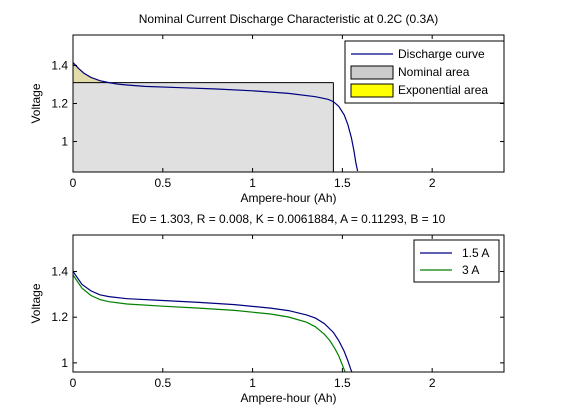  I want to click on legend-entry-1: 1.5 A, so click(454, 253).